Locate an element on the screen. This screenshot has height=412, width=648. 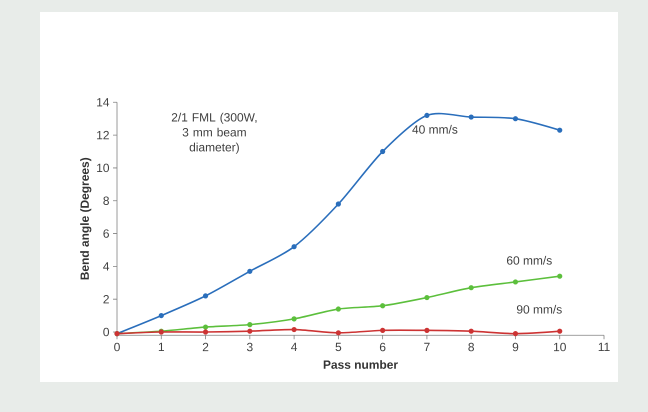
x-tick-label: 9 is located at coordinates (515, 347).